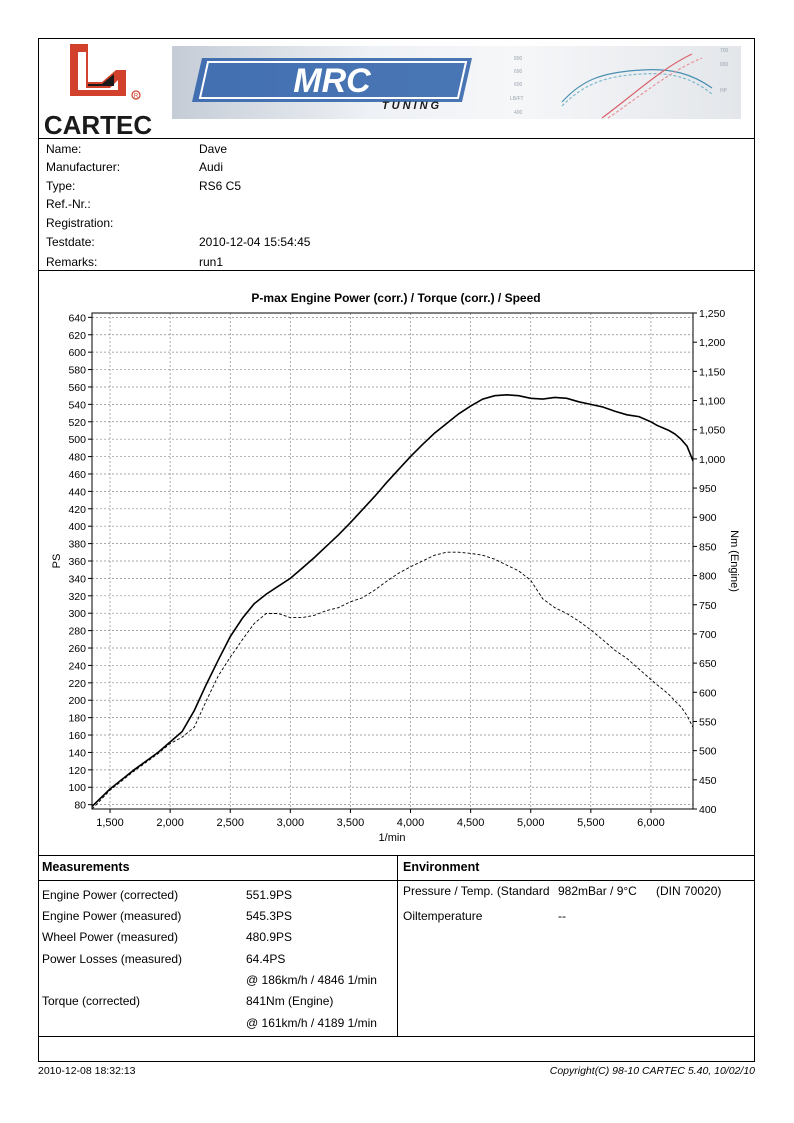 The width and height of the screenshot is (794, 1123). Describe the element at coordinates (531, 823) in the screenshot. I see `x-tick-label: 5,000` at that location.